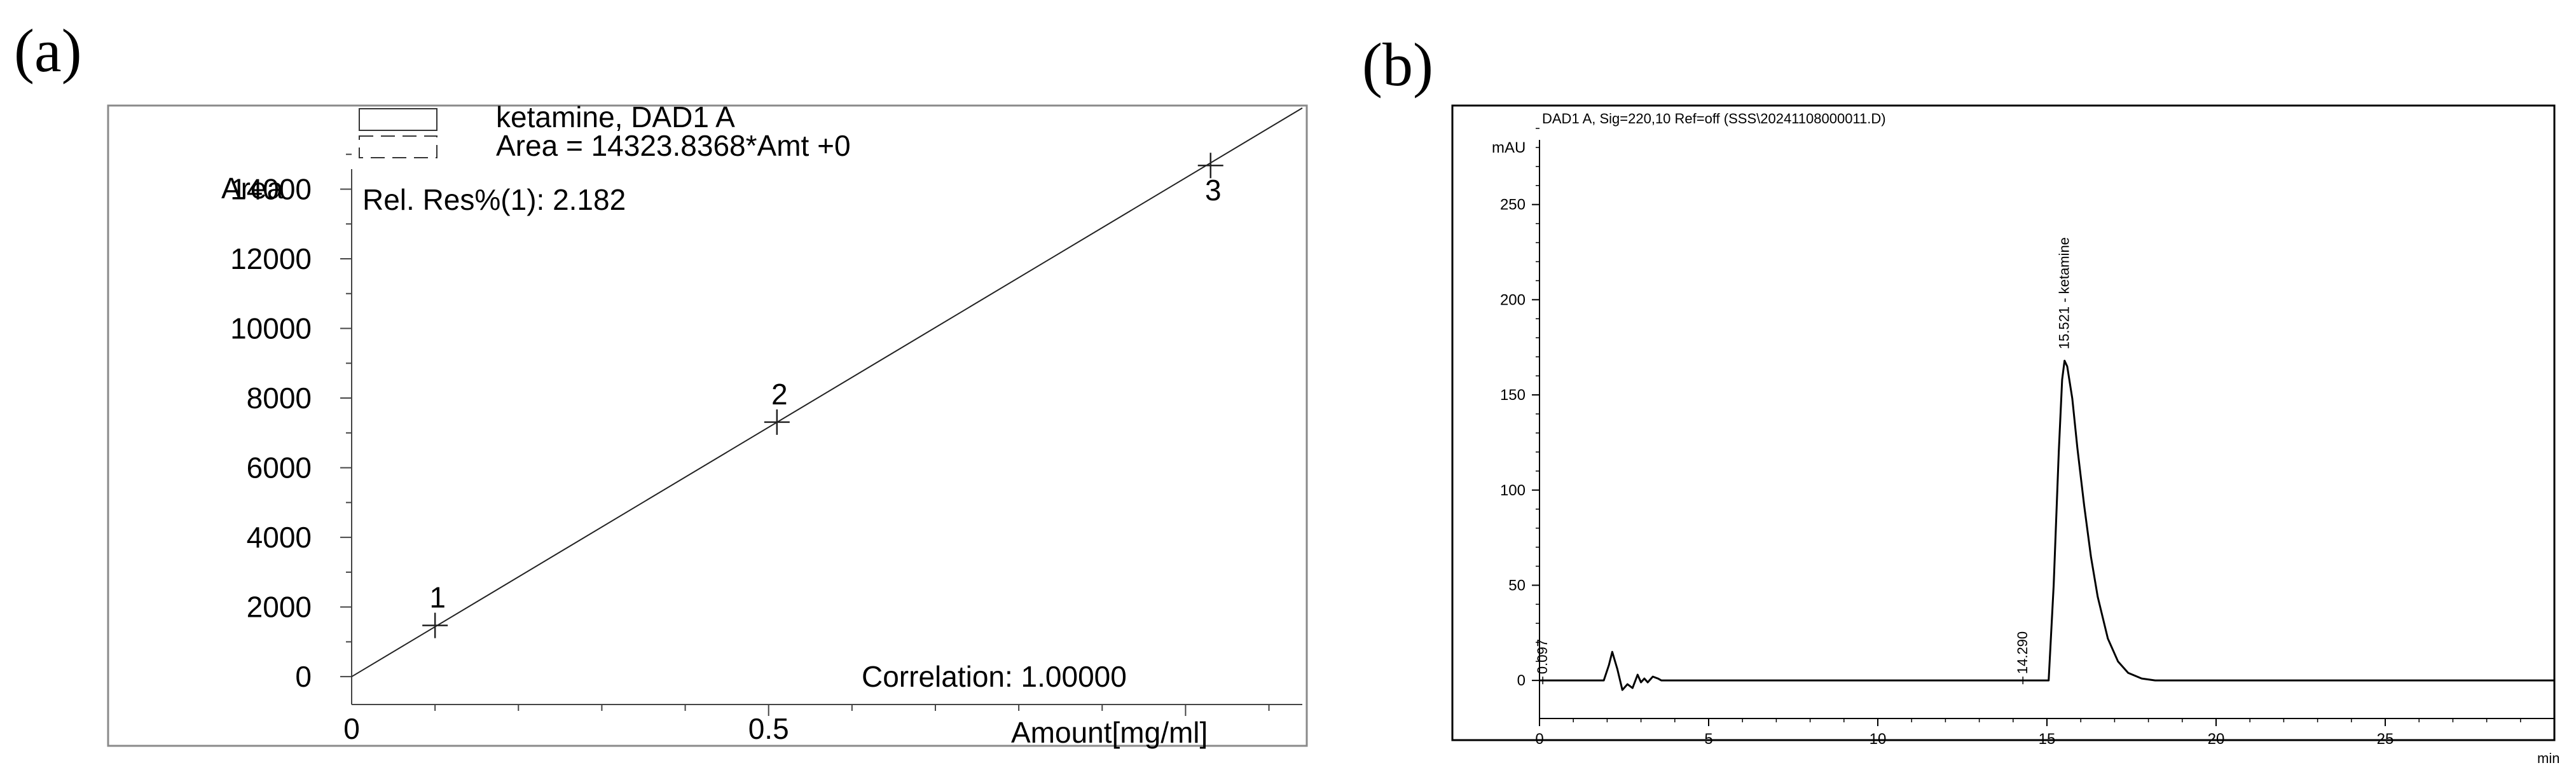  I want to click on chromatogram-x-tick-label: 5, so click(1708, 739).